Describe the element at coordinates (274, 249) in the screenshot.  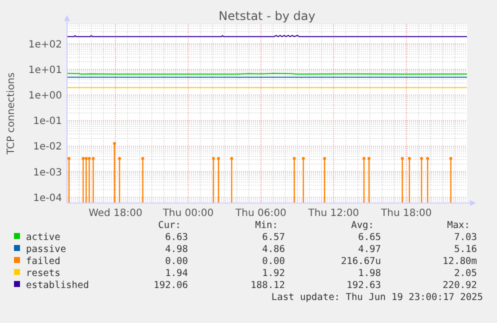
I see `text: 4.86` at that location.